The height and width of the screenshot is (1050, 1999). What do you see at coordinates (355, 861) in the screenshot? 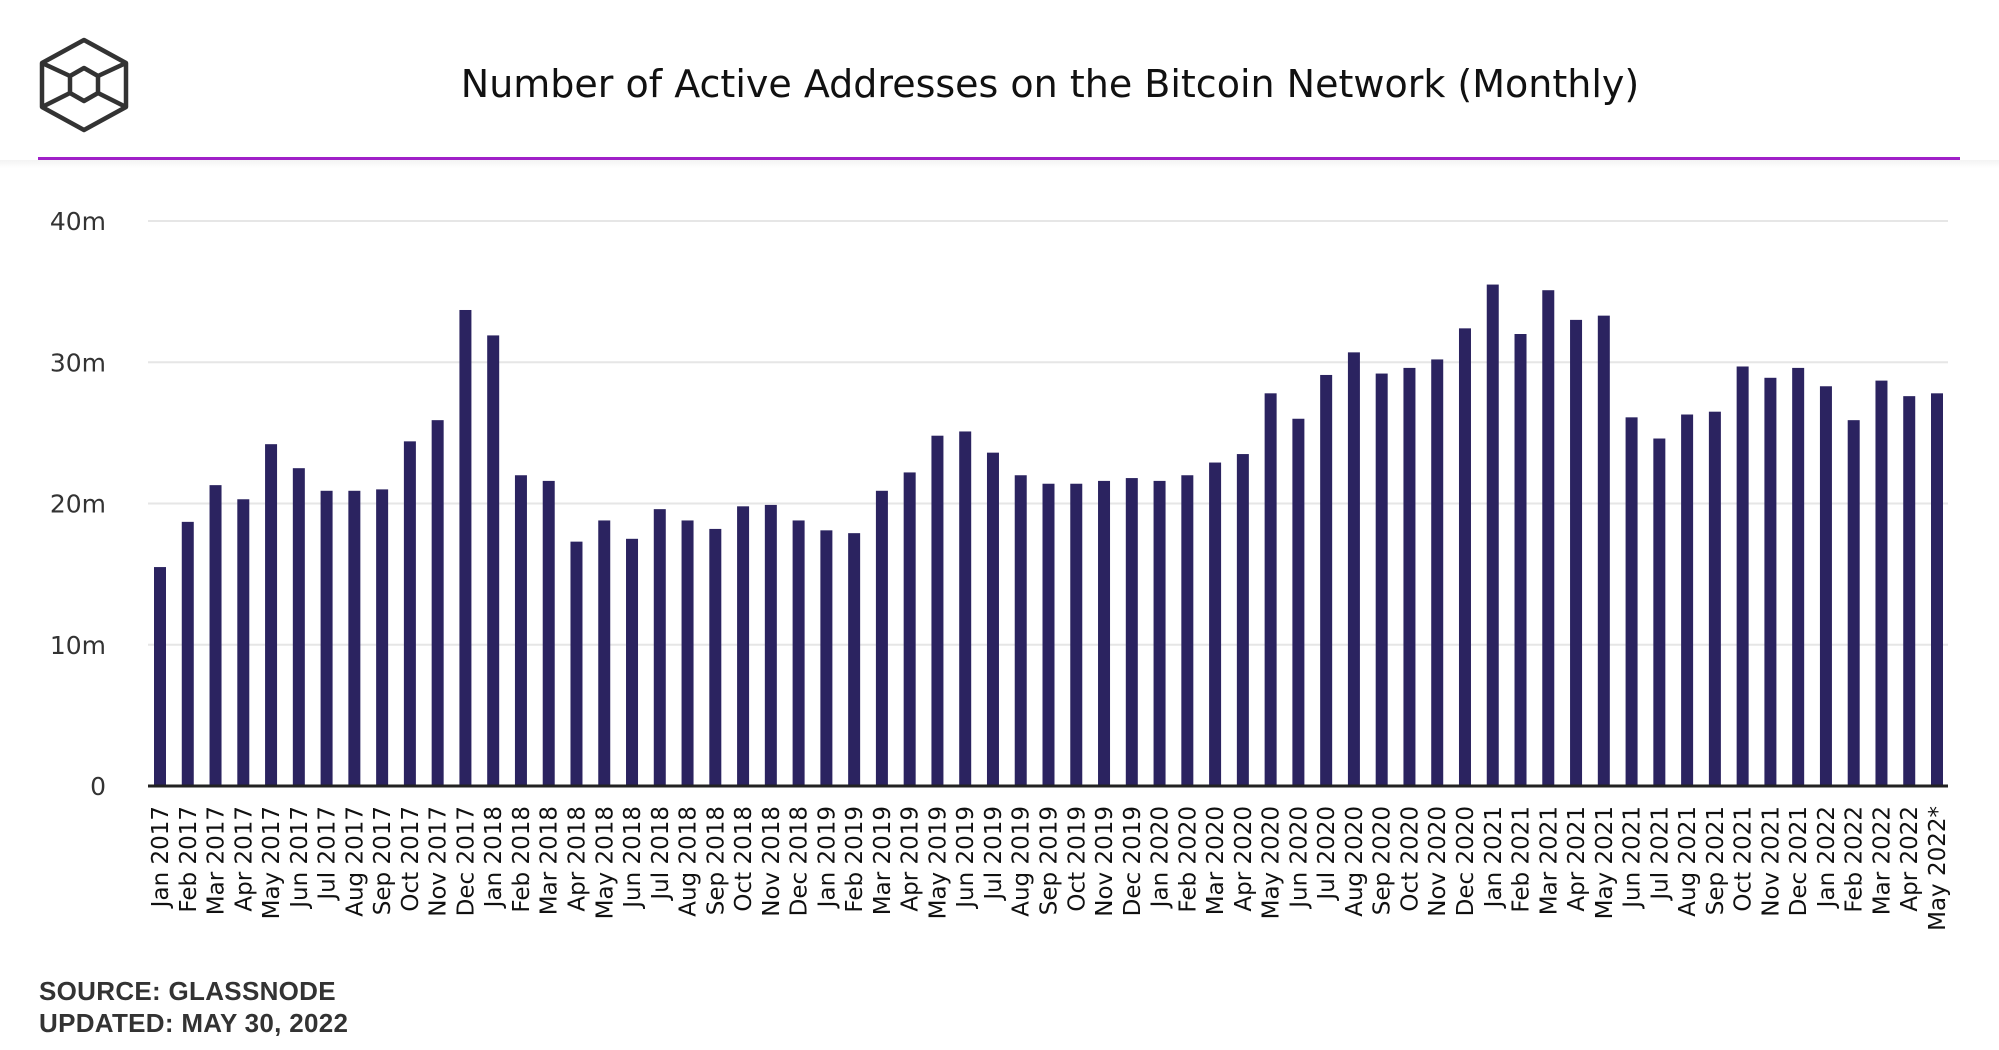
I see `x-tick-label: Aug 2017` at bounding box center [355, 861].